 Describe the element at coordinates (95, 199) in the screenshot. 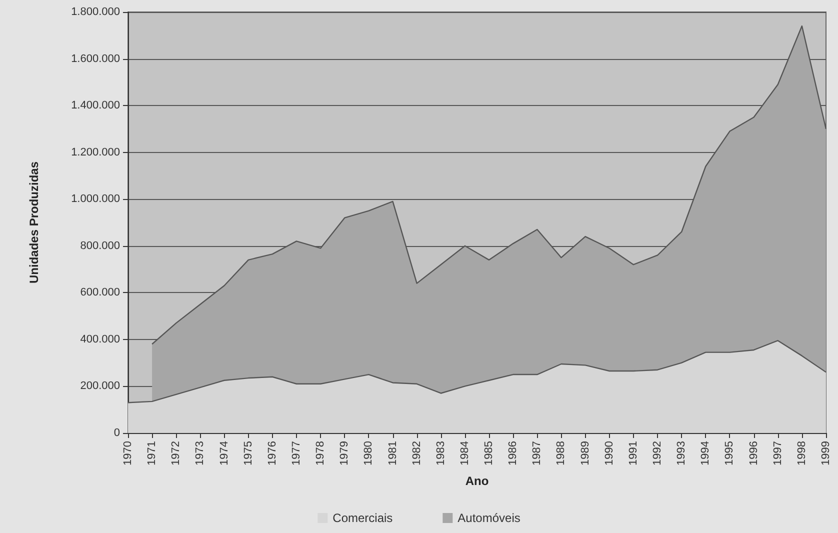

I see `y-tick-label: 1.000.000` at that location.